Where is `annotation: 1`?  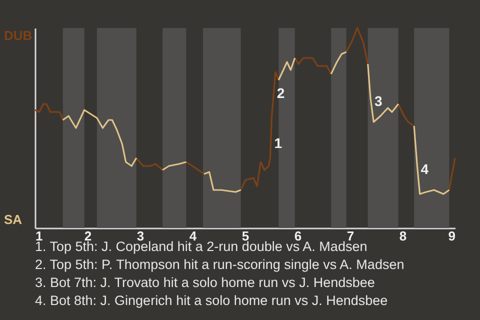
annotation: 1 is located at coordinates (278, 143).